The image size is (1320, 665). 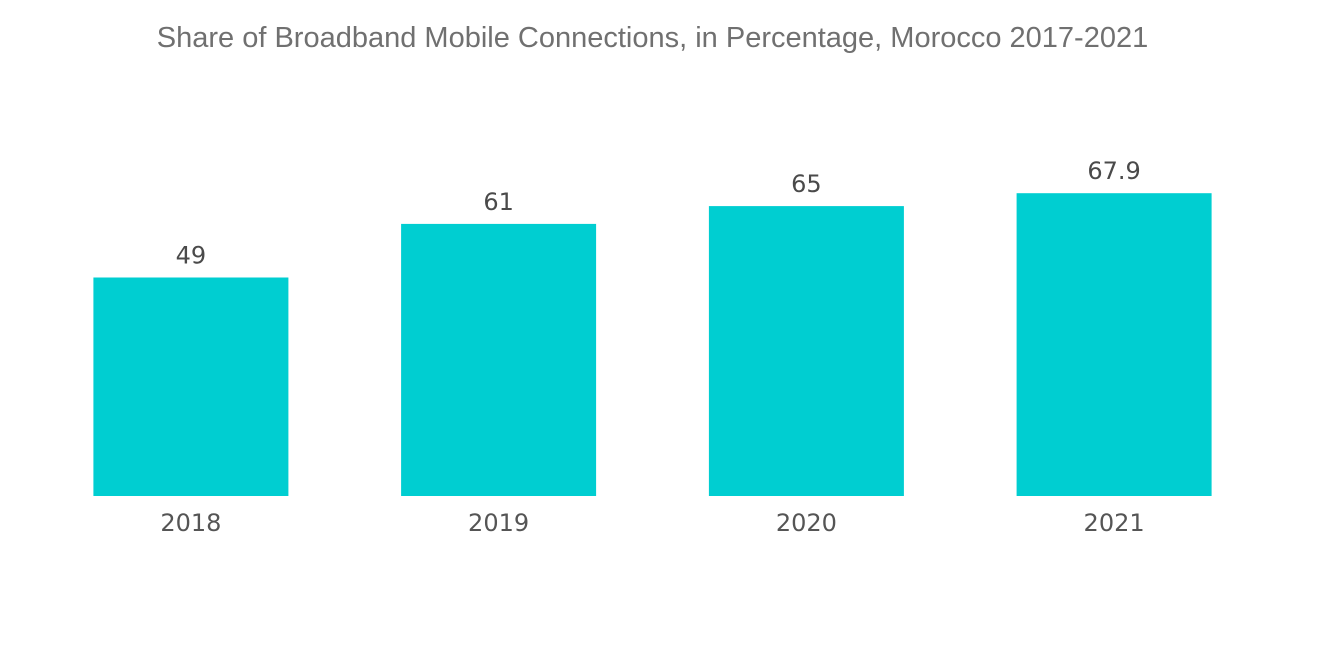 I want to click on bar-2019, so click(x=499, y=359).